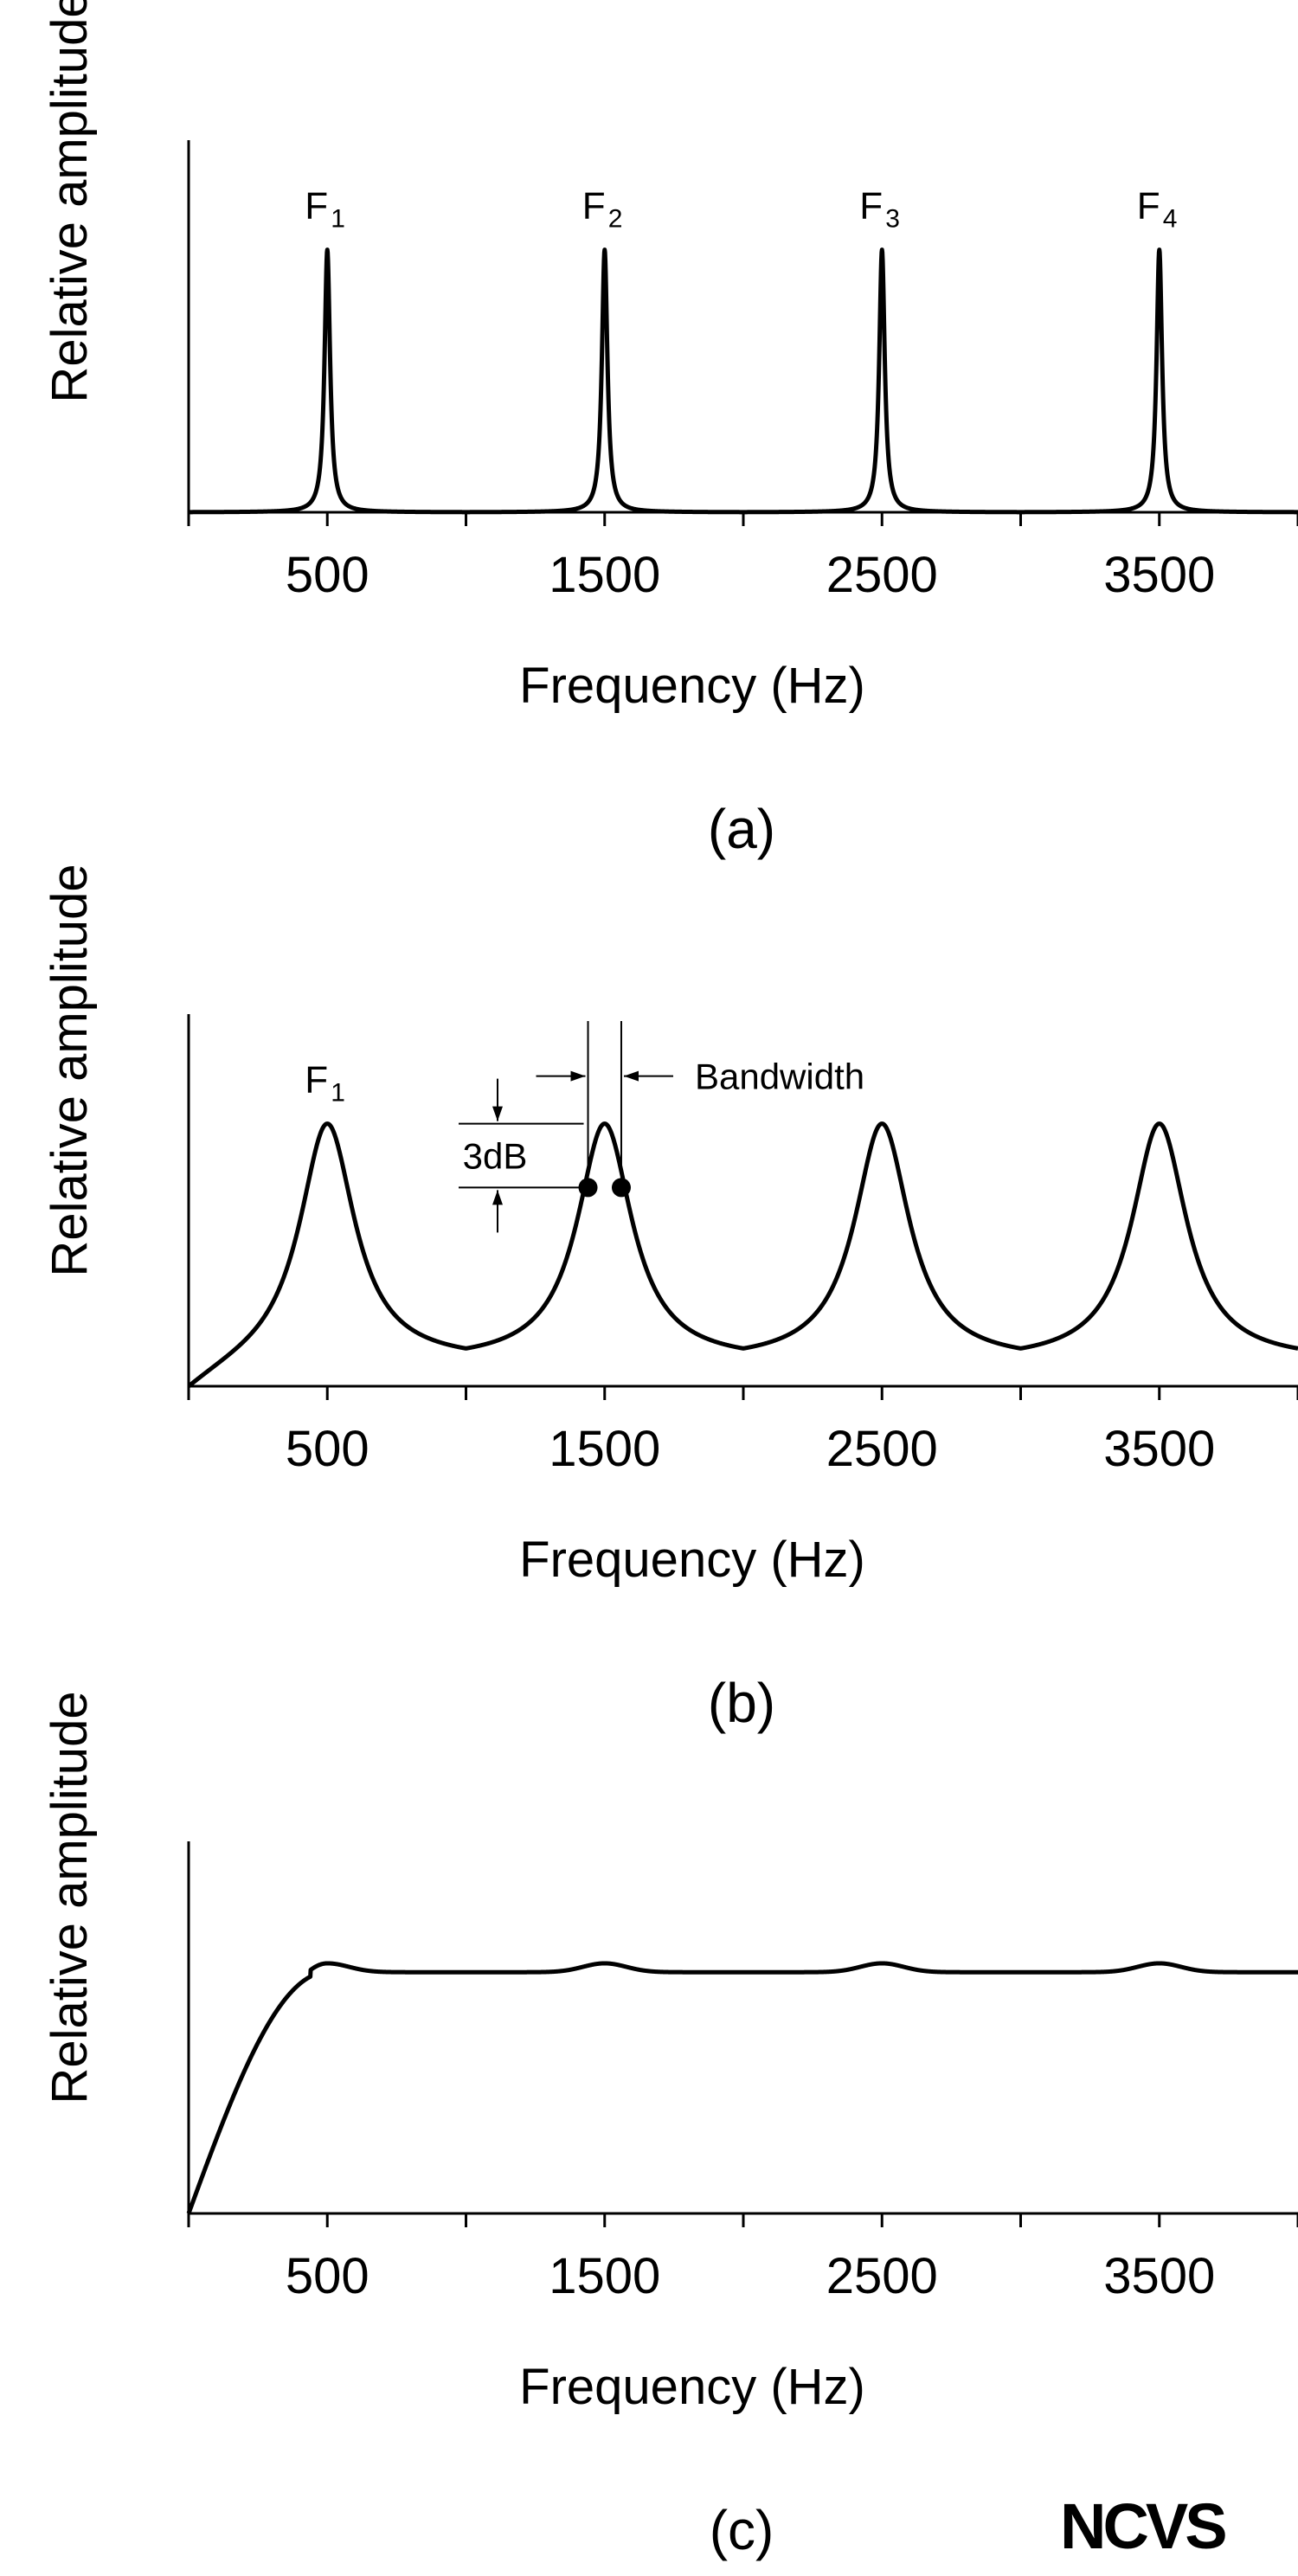 The height and width of the screenshot is (2576, 1298). I want to click on panel-label: (b), so click(741, 1703).